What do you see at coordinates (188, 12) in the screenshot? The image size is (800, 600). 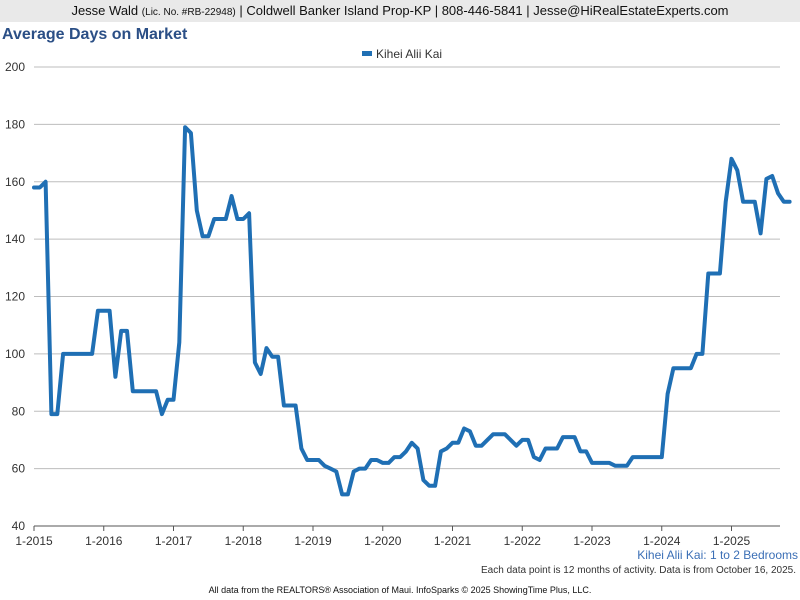 I see `license-number: (Lic. No. #RB-22948)` at bounding box center [188, 12].